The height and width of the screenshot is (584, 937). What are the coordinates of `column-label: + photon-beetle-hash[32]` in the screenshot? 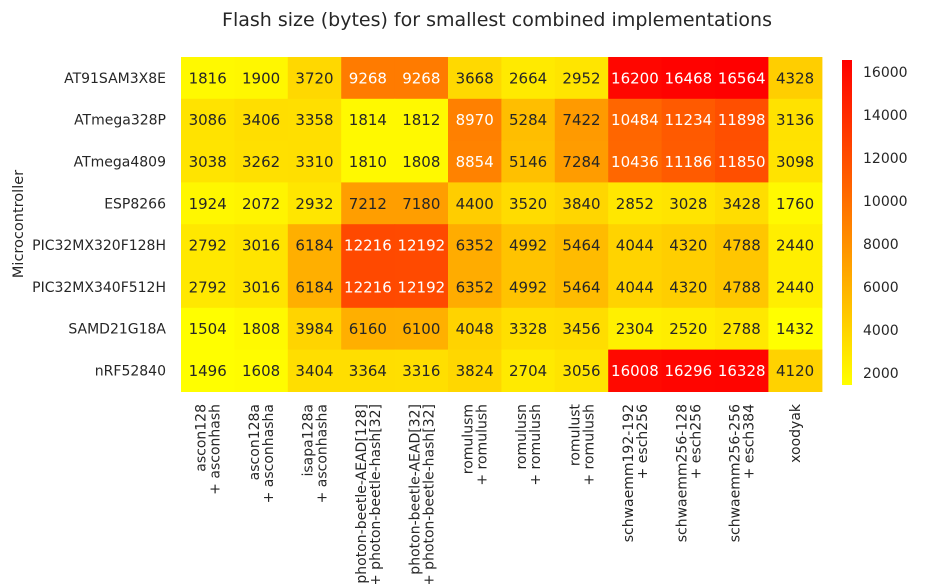 It's located at (429, 494).